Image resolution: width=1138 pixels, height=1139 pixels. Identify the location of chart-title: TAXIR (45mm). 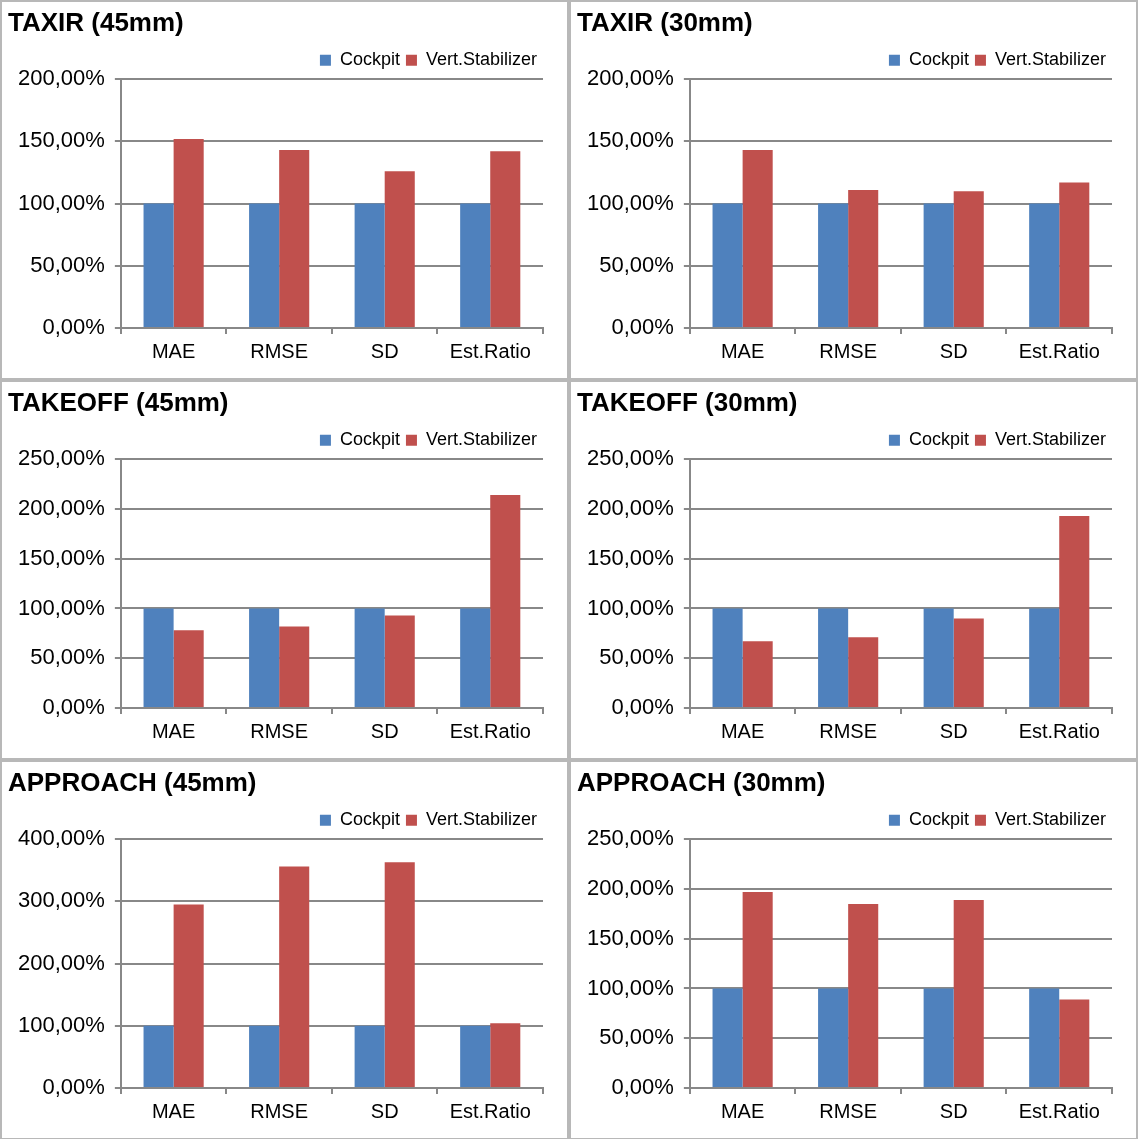
(96, 21).